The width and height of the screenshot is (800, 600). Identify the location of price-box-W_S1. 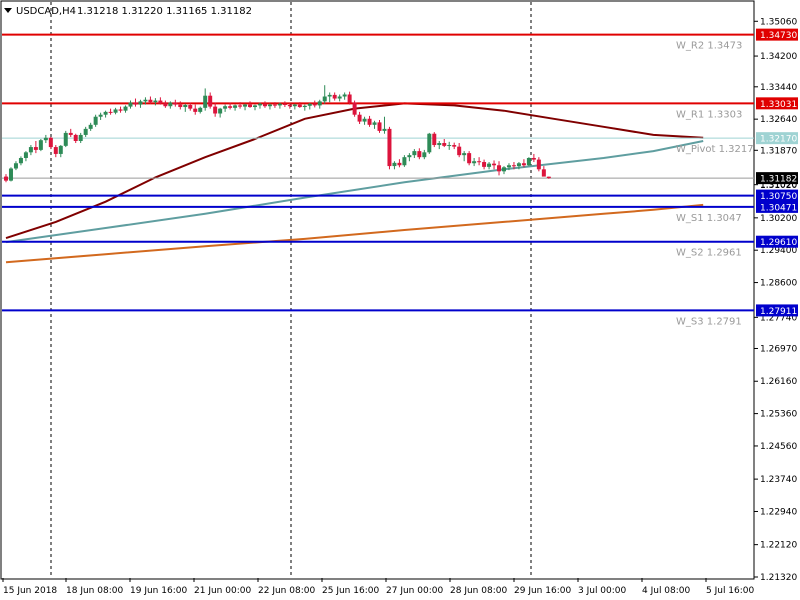
(777, 206).